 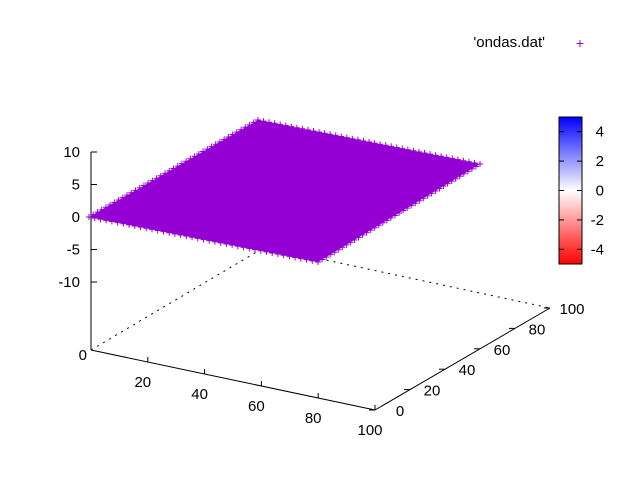 I want to click on z-tick-label: -5, so click(x=73, y=250).